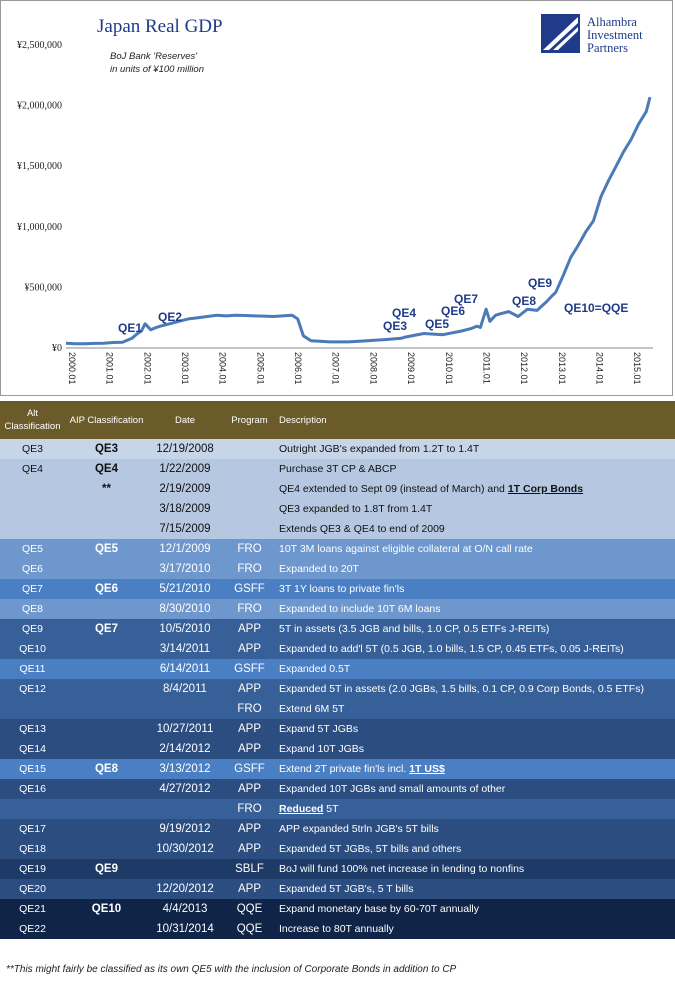 The width and height of the screenshot is (675, 981). What do you see at coordinates (32, 689) in the screenshot?
I see `cell-alt: QE12` at bounding box center [32, 689].